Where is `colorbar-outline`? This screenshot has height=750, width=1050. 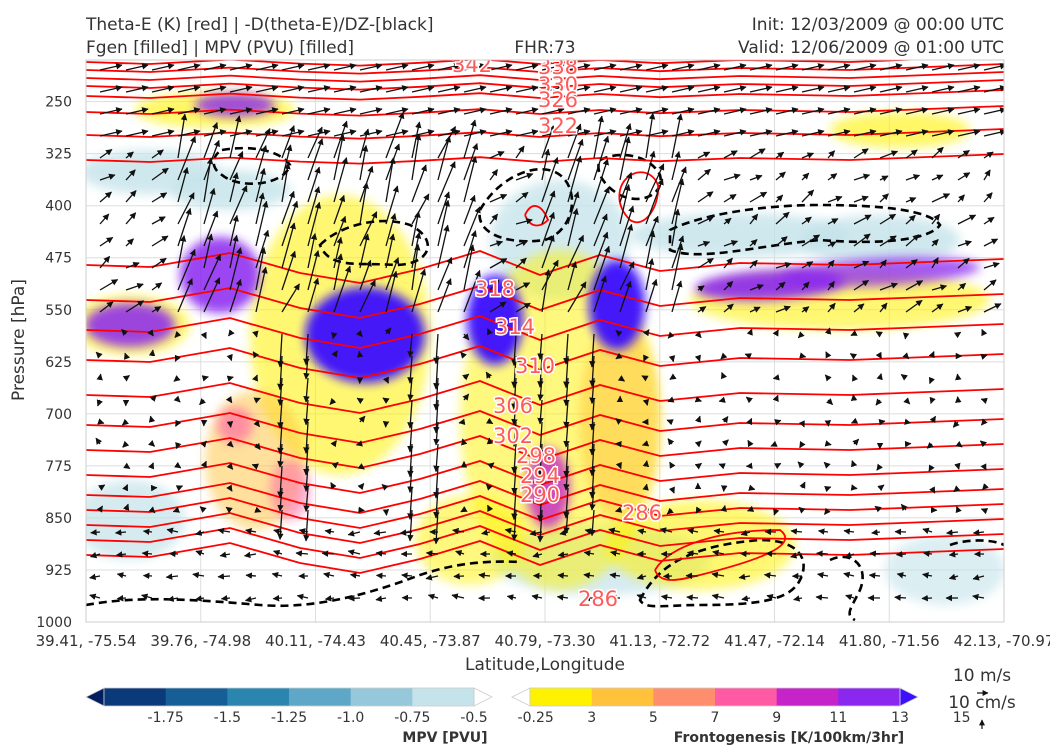
colorbar-outline is located at coordinates (289, 697).